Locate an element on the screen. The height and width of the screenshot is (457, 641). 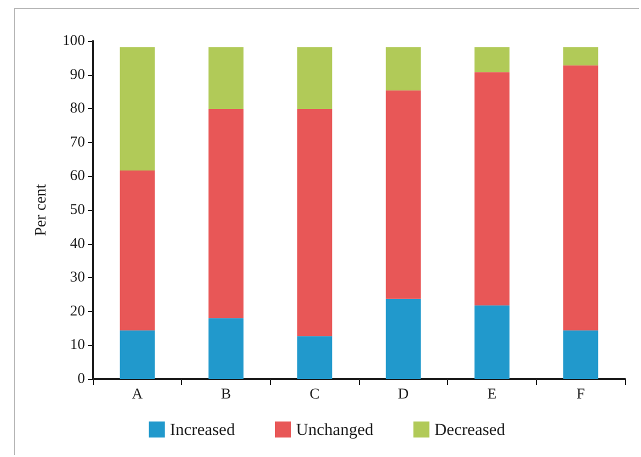
legend-label: Unchanged is located at coordinates (335, 429).